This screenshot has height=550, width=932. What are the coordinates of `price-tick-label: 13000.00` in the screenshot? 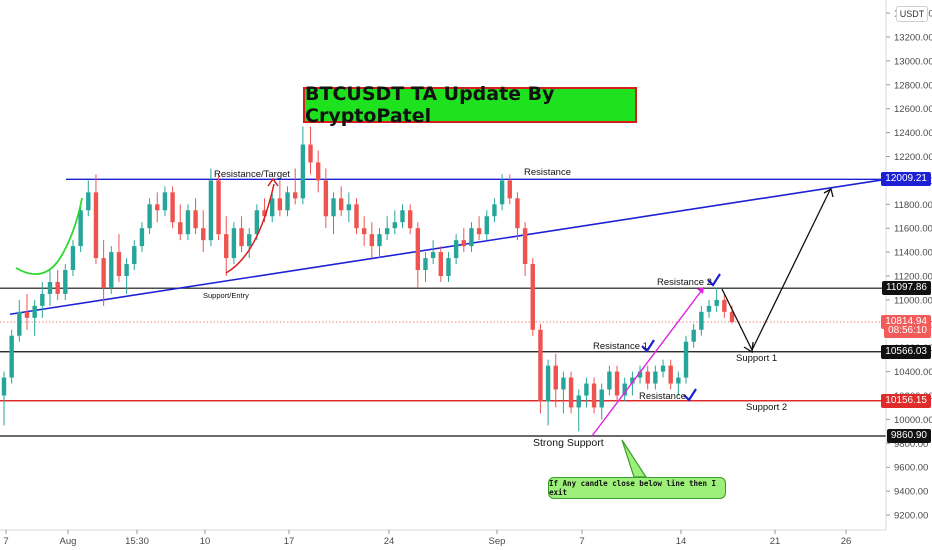 It's located at (913, 61).